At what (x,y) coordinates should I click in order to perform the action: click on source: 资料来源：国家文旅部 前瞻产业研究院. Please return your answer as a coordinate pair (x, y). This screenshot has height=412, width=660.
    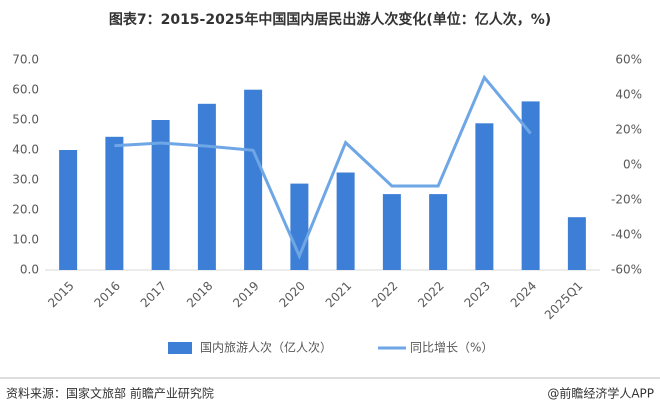
    Looking at the image, I should click on (110, 393).